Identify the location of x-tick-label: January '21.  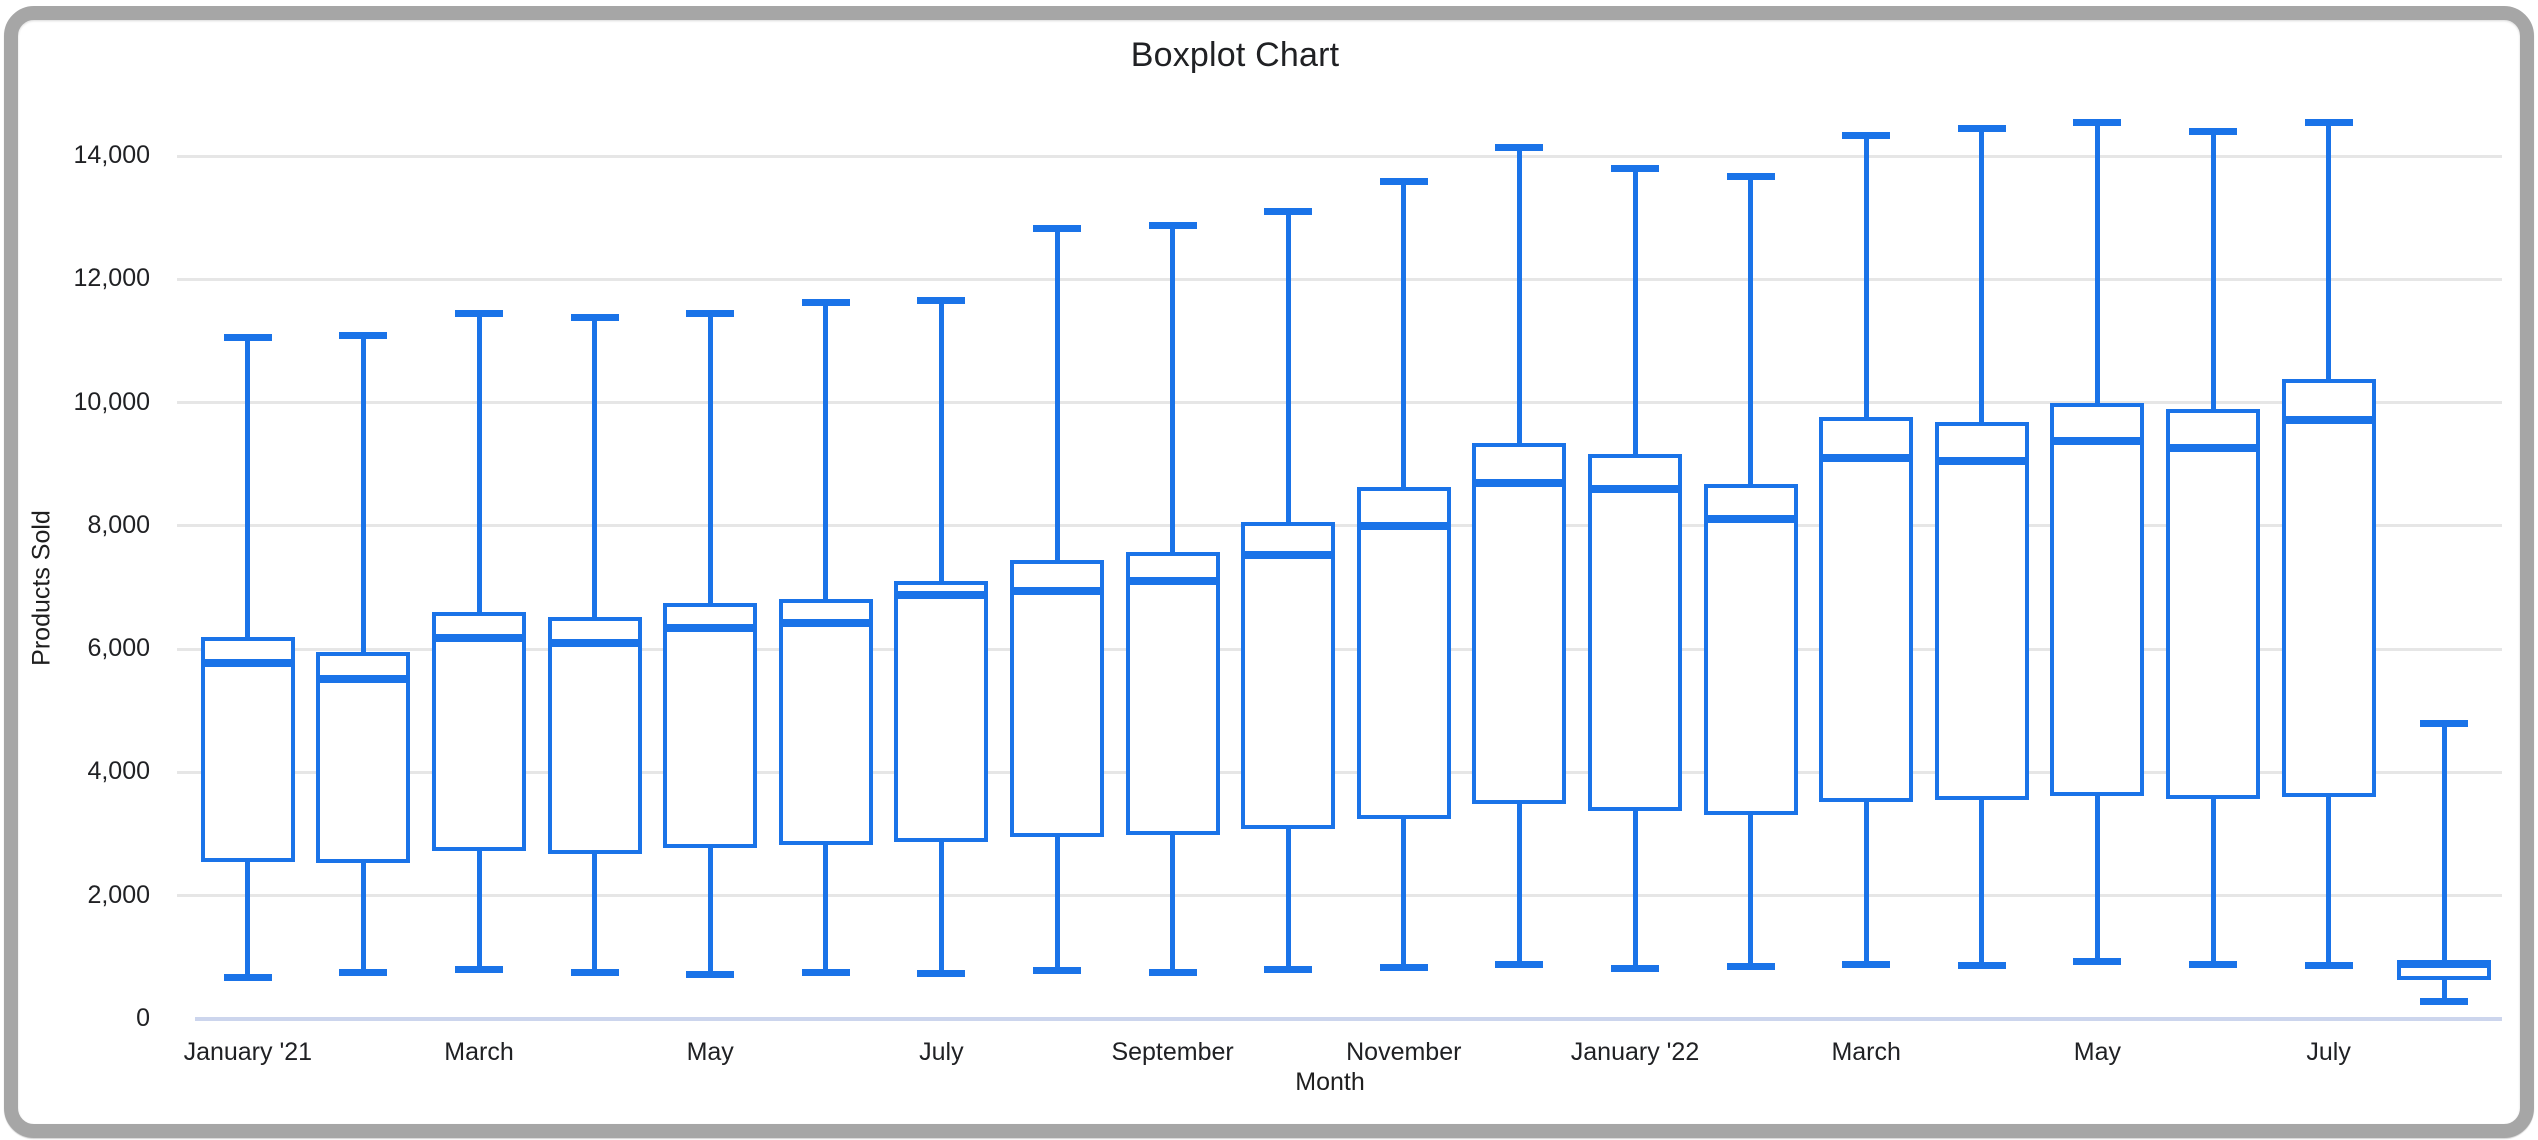
(248, 1052).